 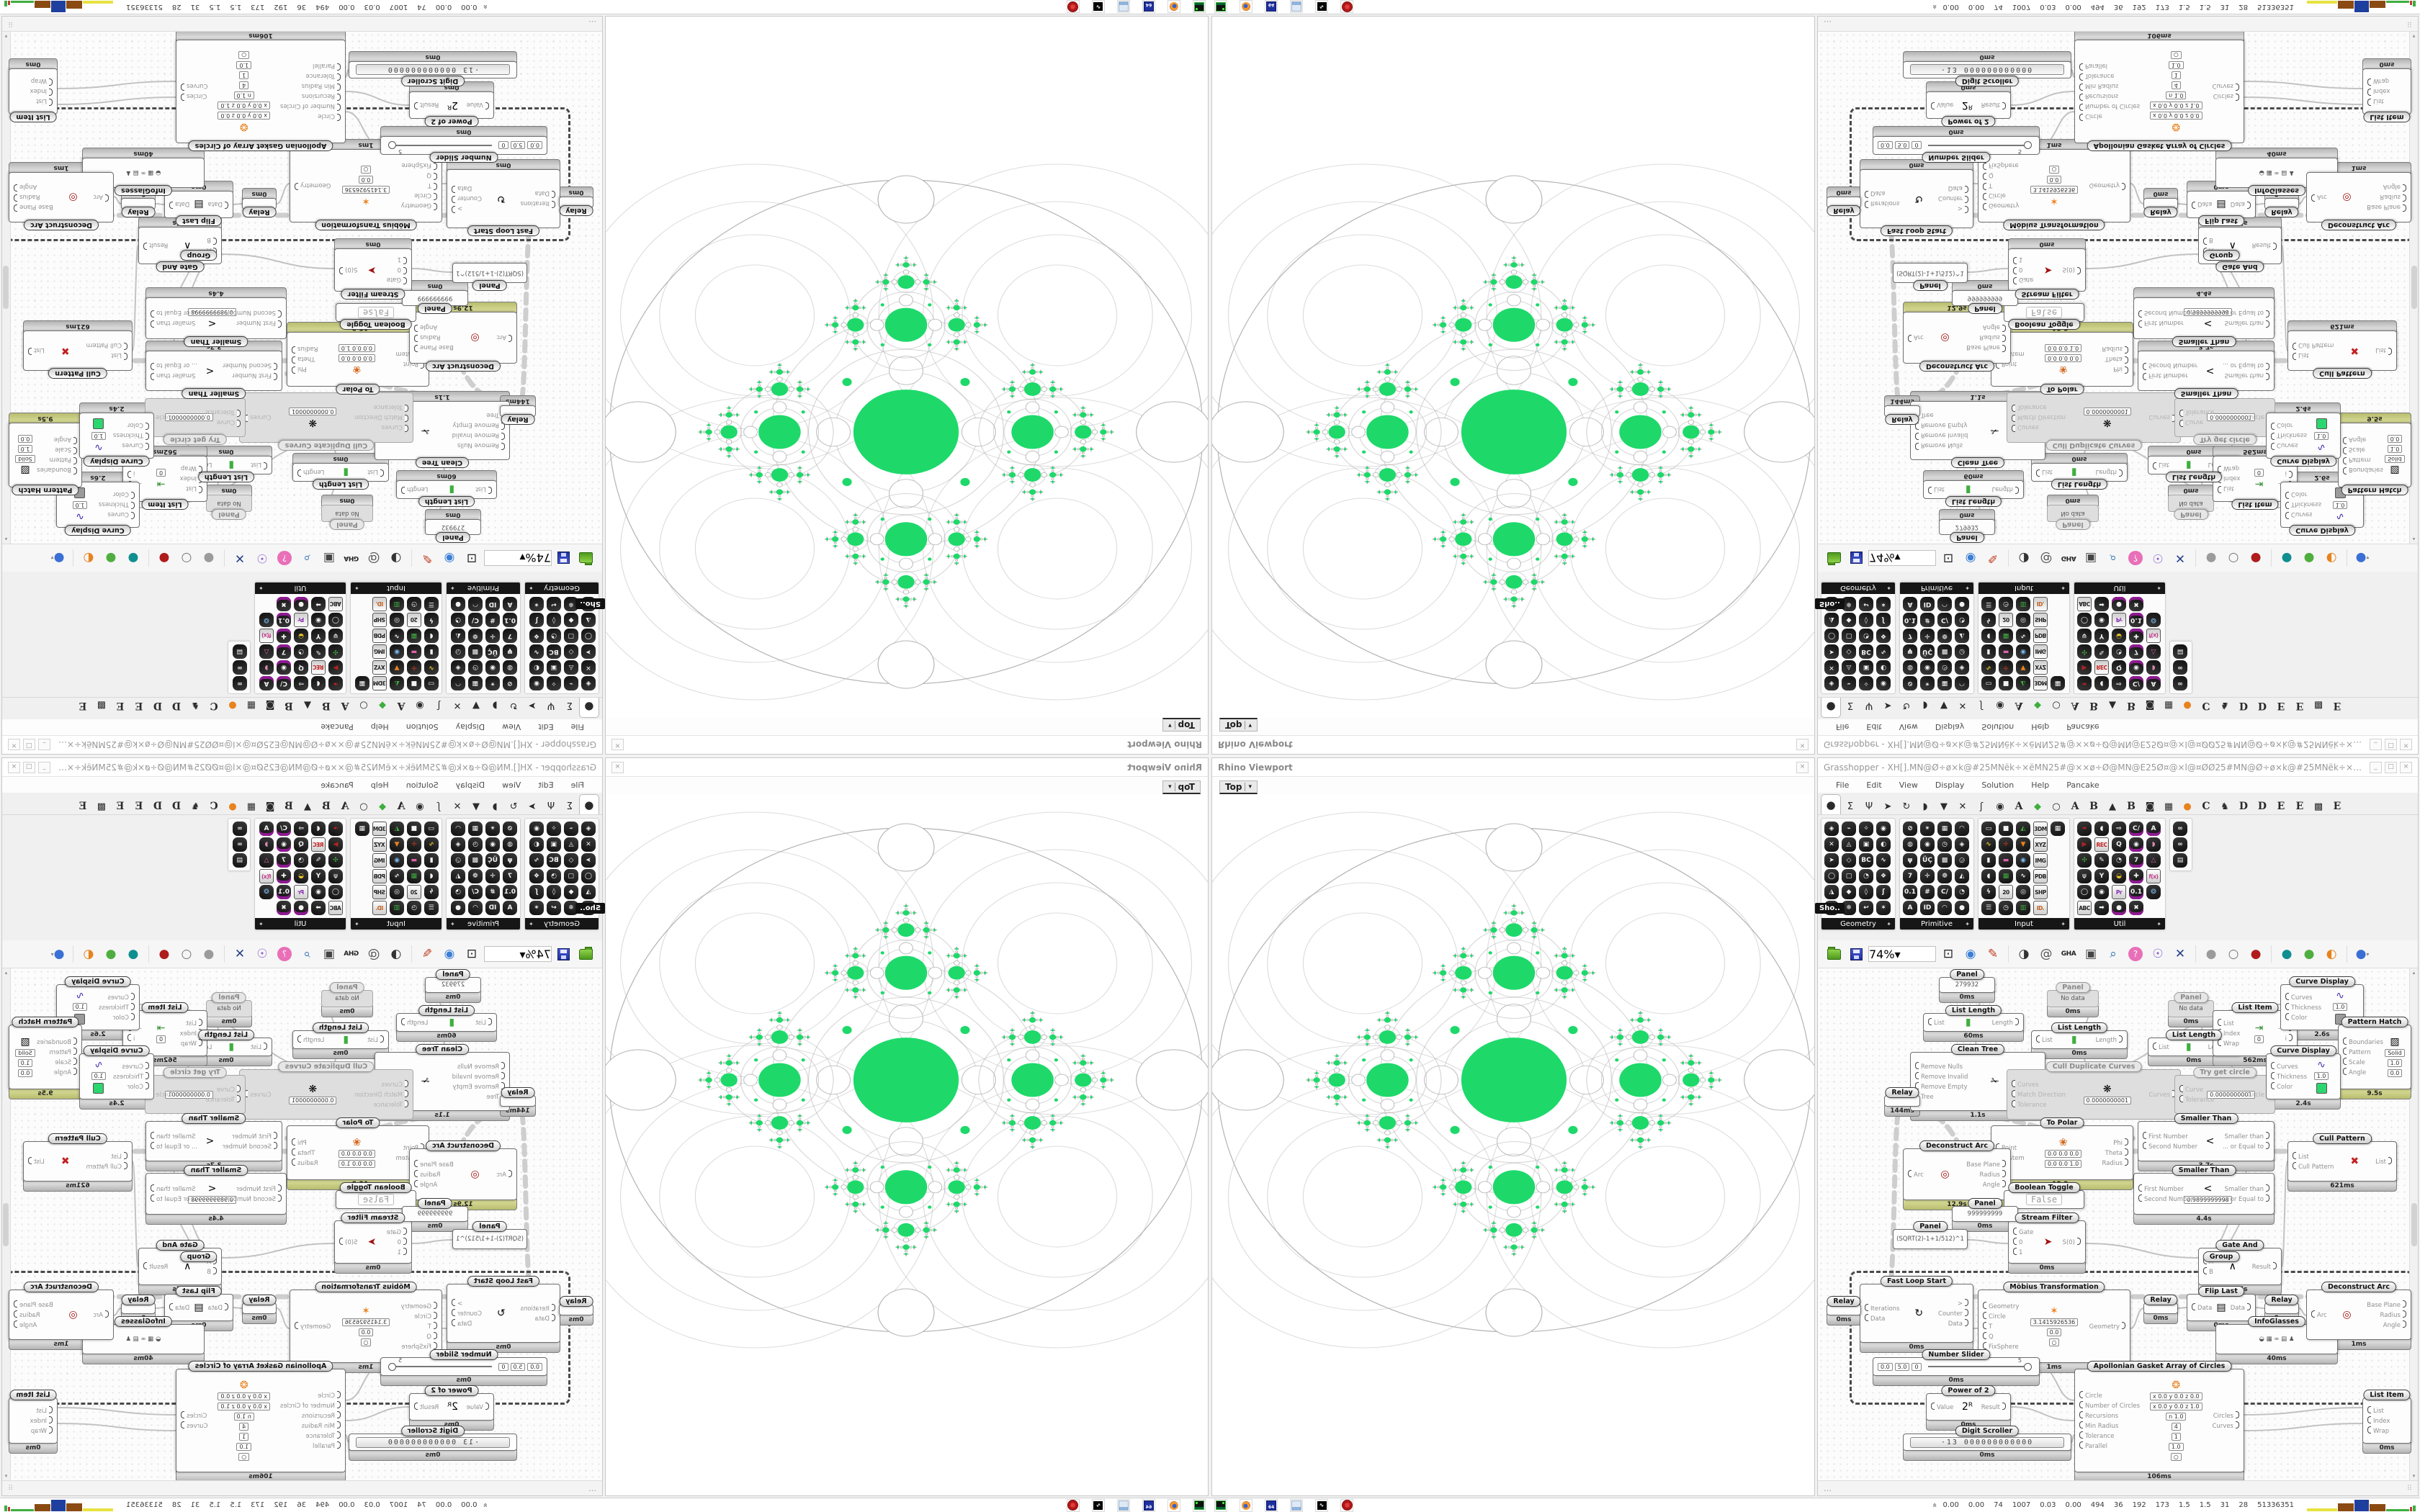 I want to click on object-button: ◑, so click(x=396, y=558).